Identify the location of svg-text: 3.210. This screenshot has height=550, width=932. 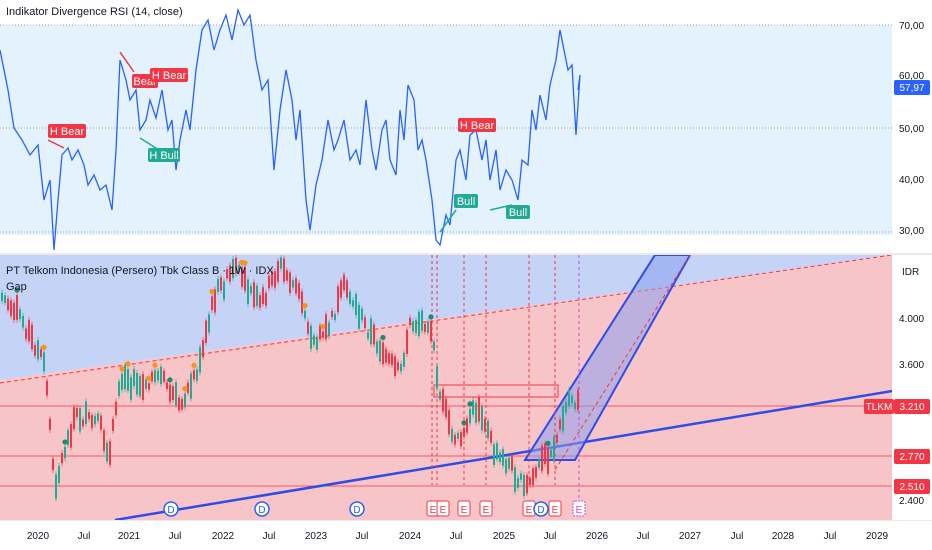
(911, 407).